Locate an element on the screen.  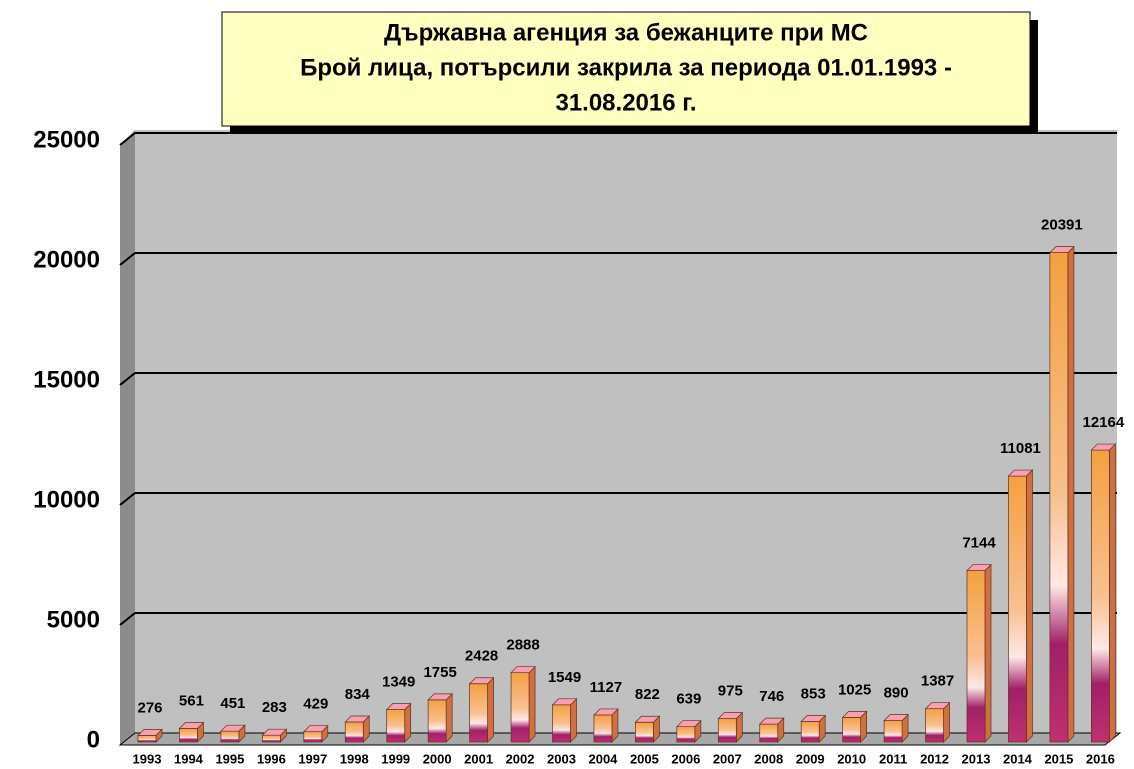
value-label: 20391 is located at coordinates (1062, 225).